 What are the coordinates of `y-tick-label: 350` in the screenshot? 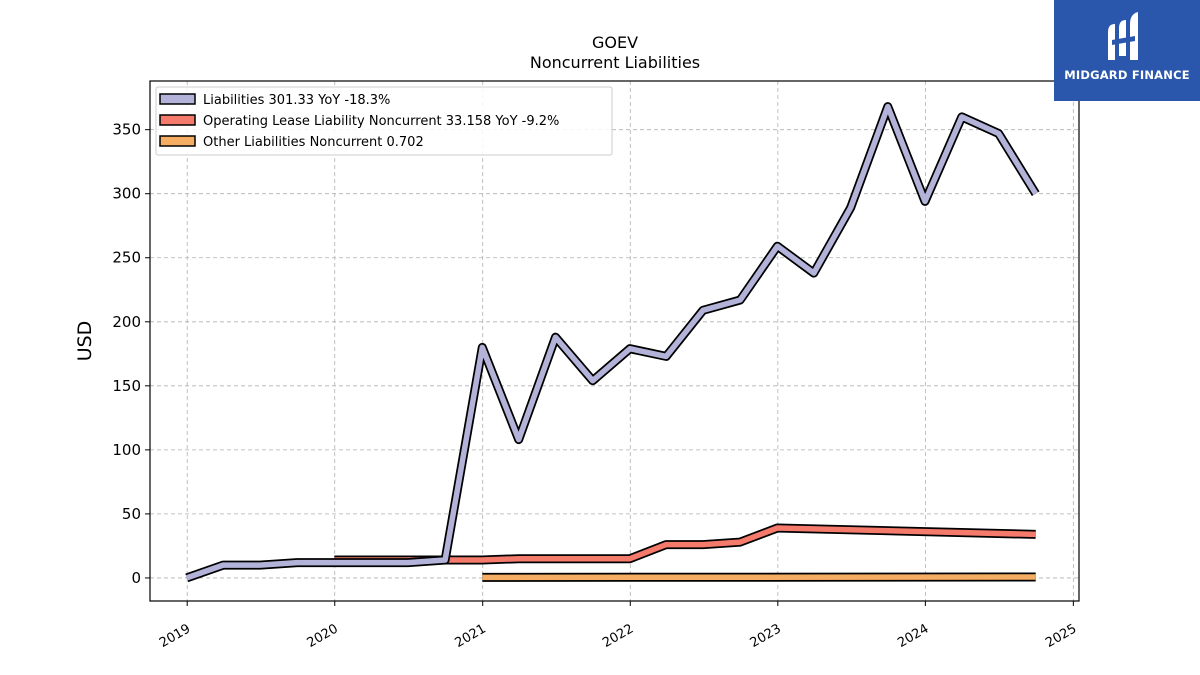 It's located at (126, 130).